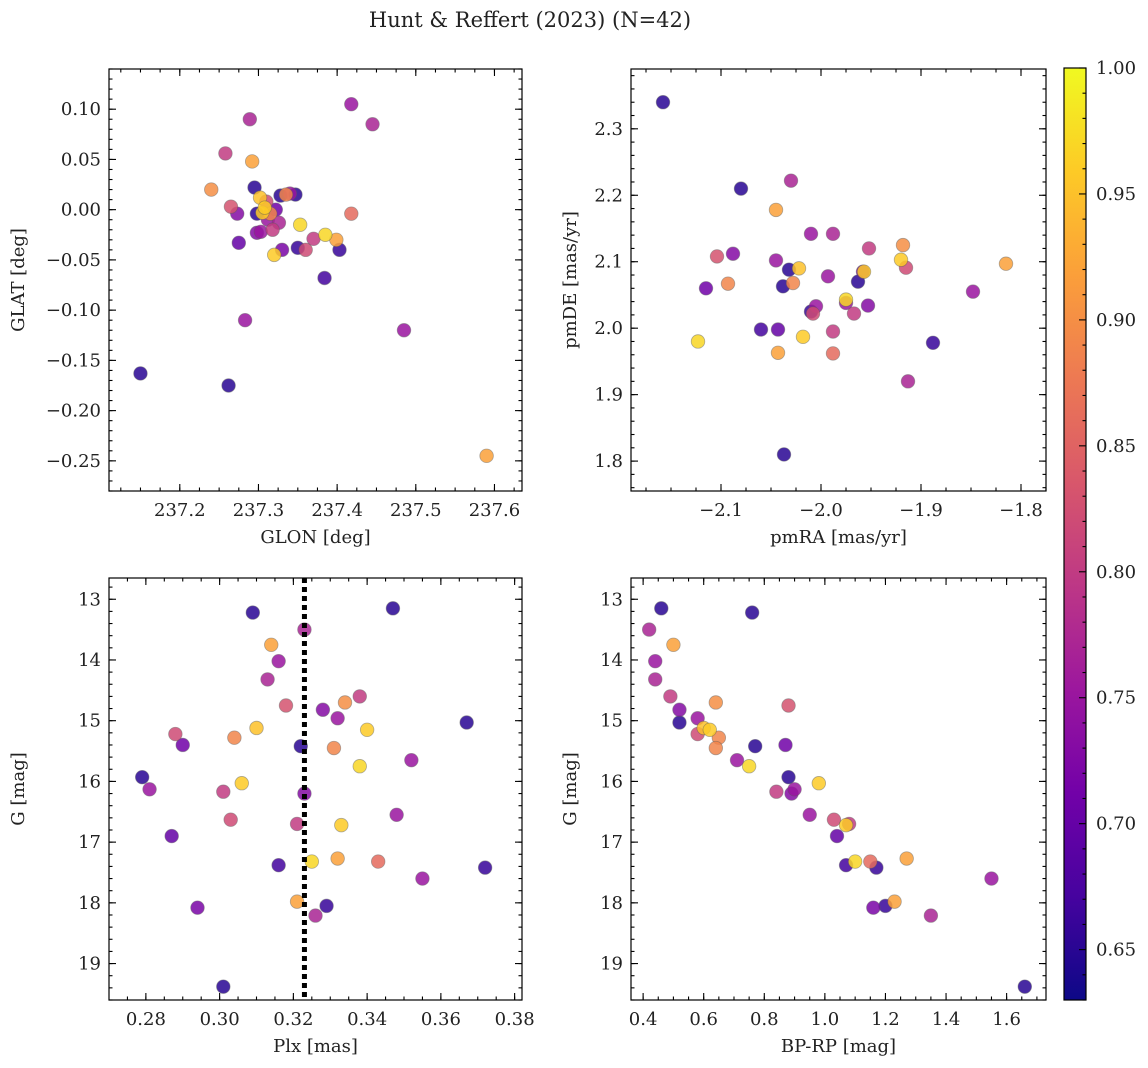  What do you see at coordinates (838, 1046) in the screenshot?
I see `x-axis-label: BP-RP [mag]` at bounding box center [838, 1046].